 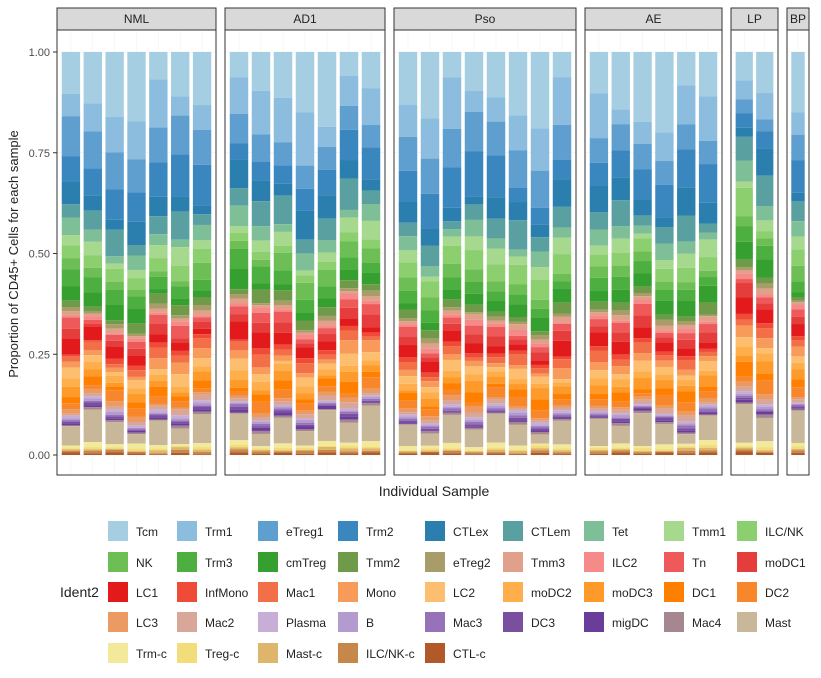 What do you see at coordinates (371, 278) in the screenshot?
I see `bar-segment-cmtreg` at bounding box center [371, 278].